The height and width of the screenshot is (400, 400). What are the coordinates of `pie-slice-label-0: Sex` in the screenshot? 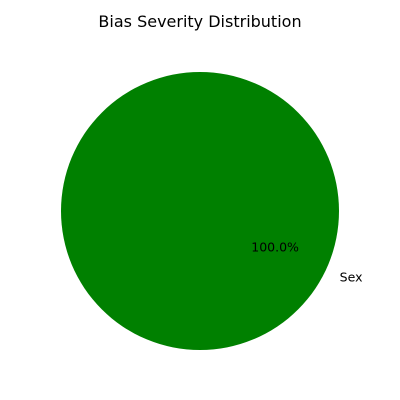 It's located at (351, 277).